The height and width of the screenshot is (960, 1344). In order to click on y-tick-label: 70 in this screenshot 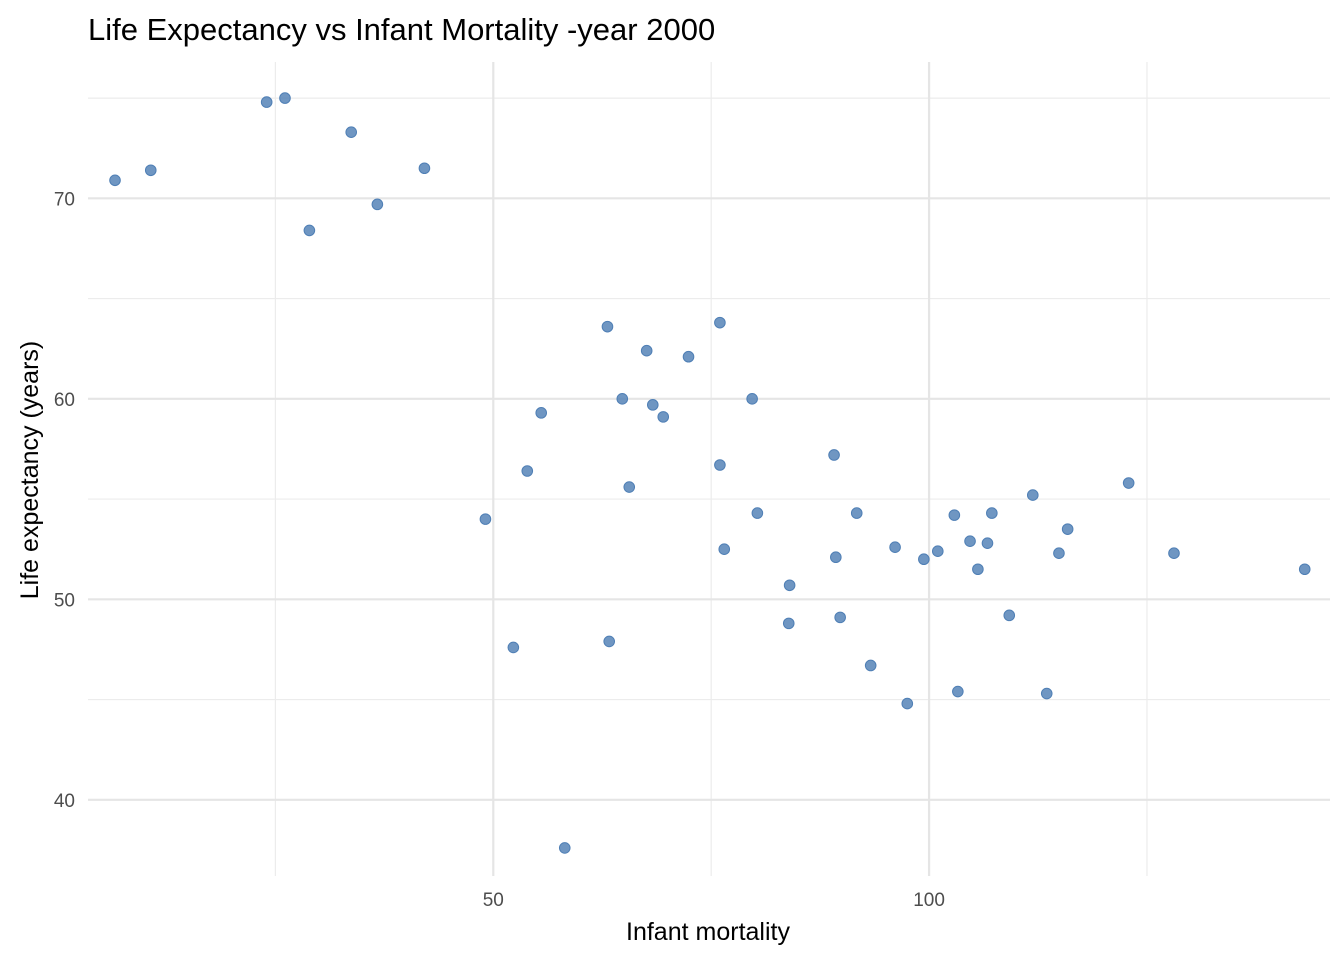, I will do `click(64, 199)`.